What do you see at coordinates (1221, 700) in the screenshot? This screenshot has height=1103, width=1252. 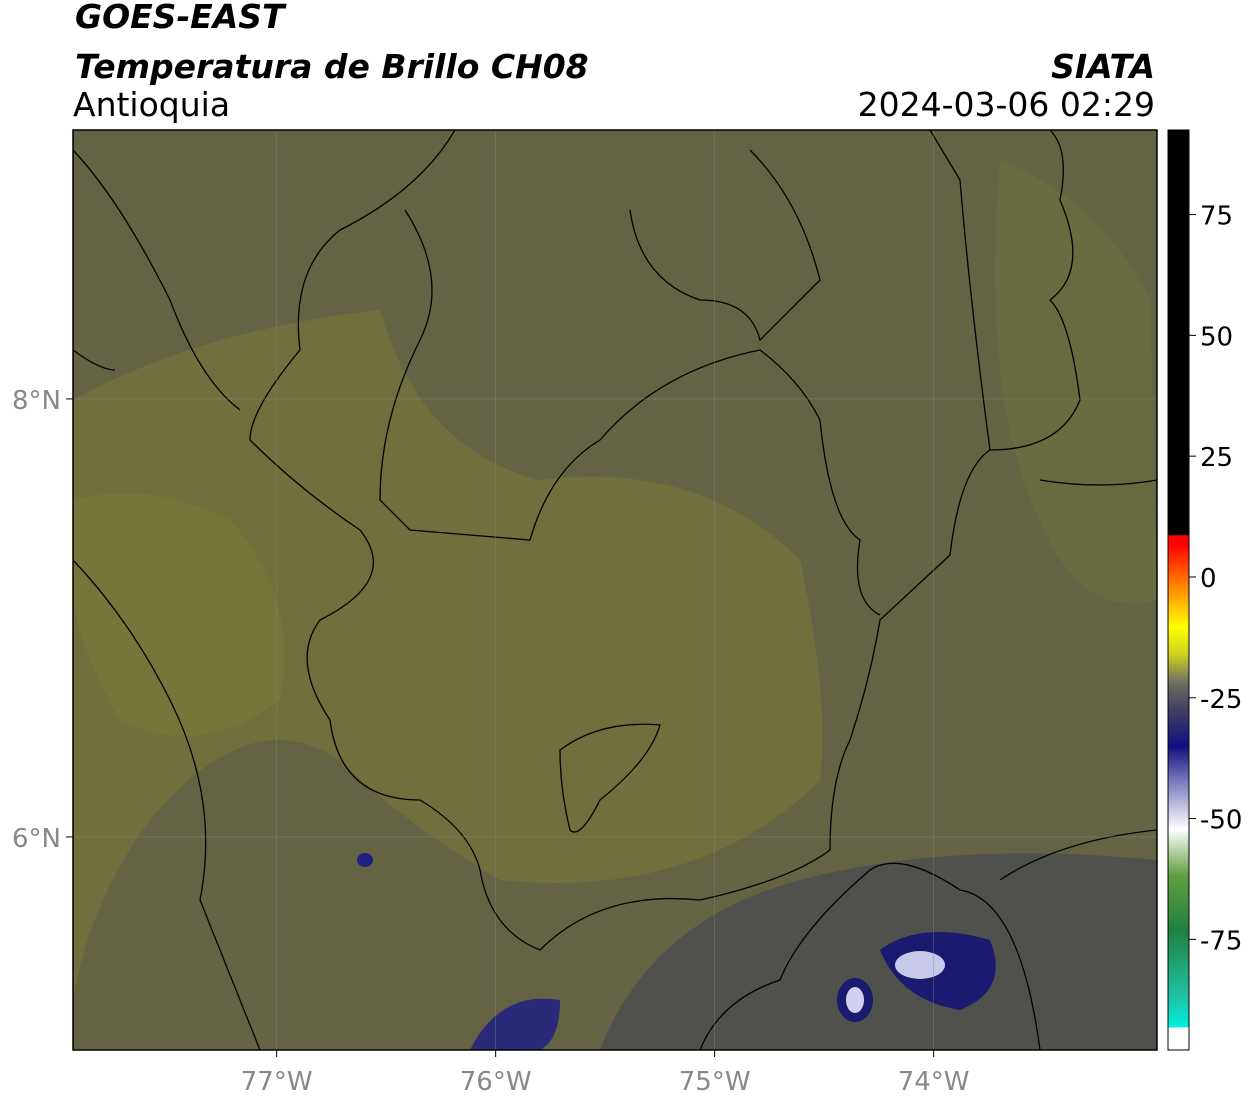 I see `colorbar-tick-label: -25` at bounding box center [1221, 700].